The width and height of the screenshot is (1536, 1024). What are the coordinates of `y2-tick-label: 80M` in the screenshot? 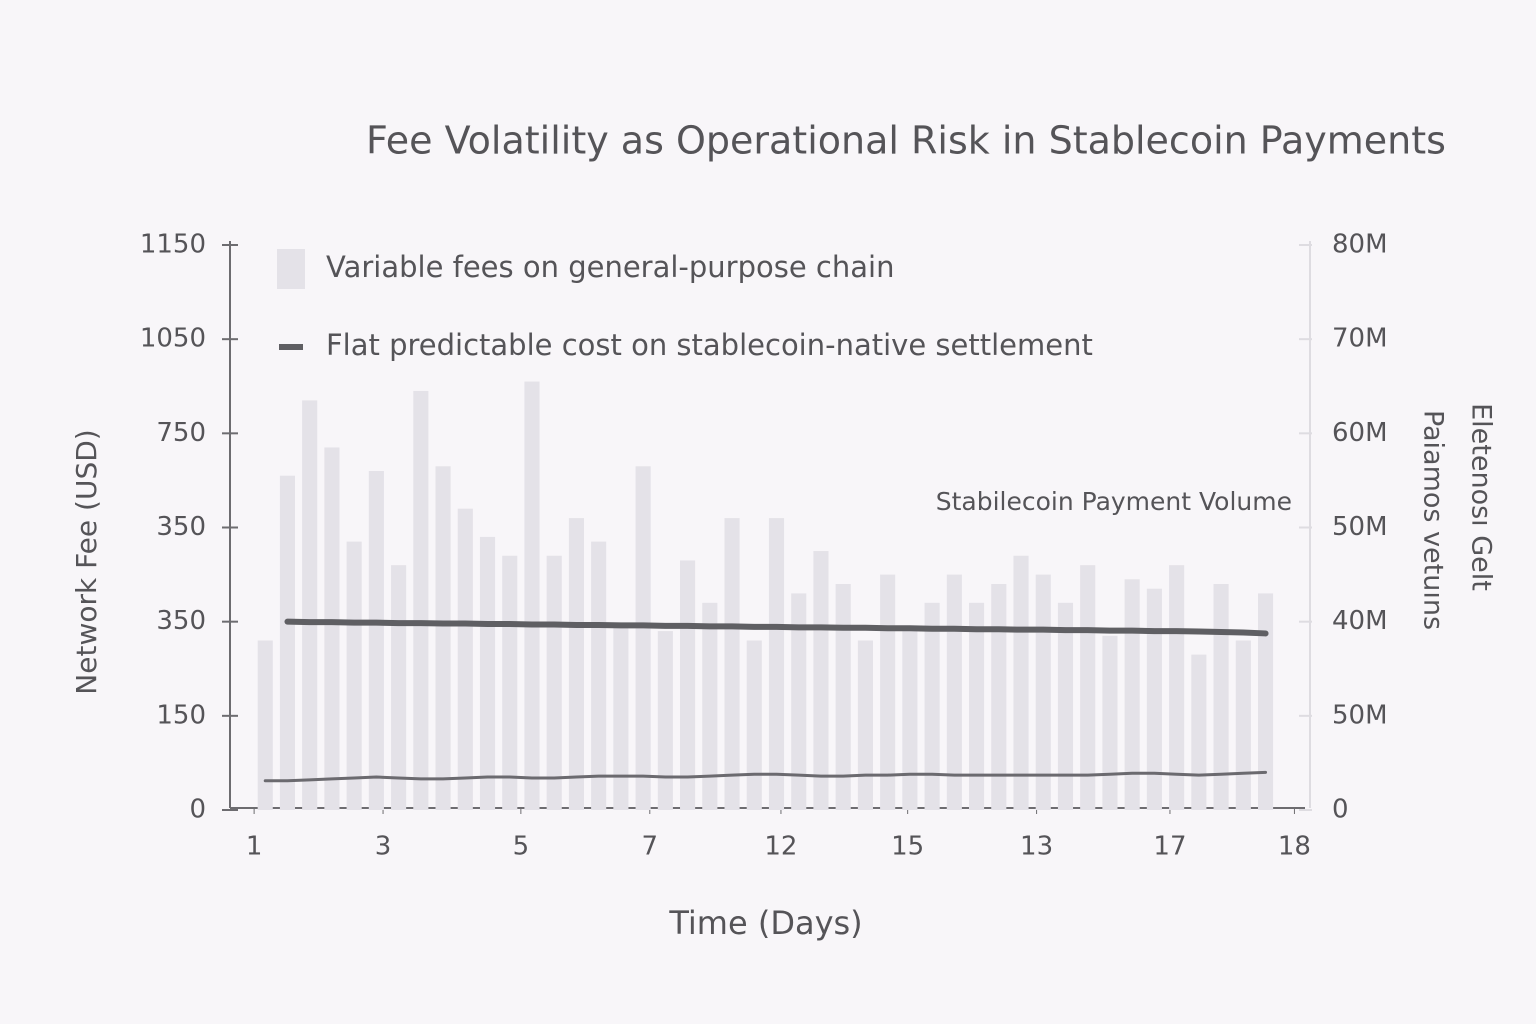 It's located at (1360, 245).